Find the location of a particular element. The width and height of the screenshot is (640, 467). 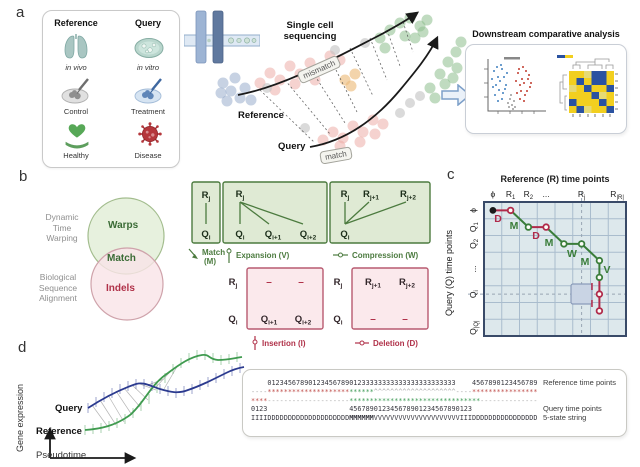

match-op-label: Match is located at coordinates (213, 252).